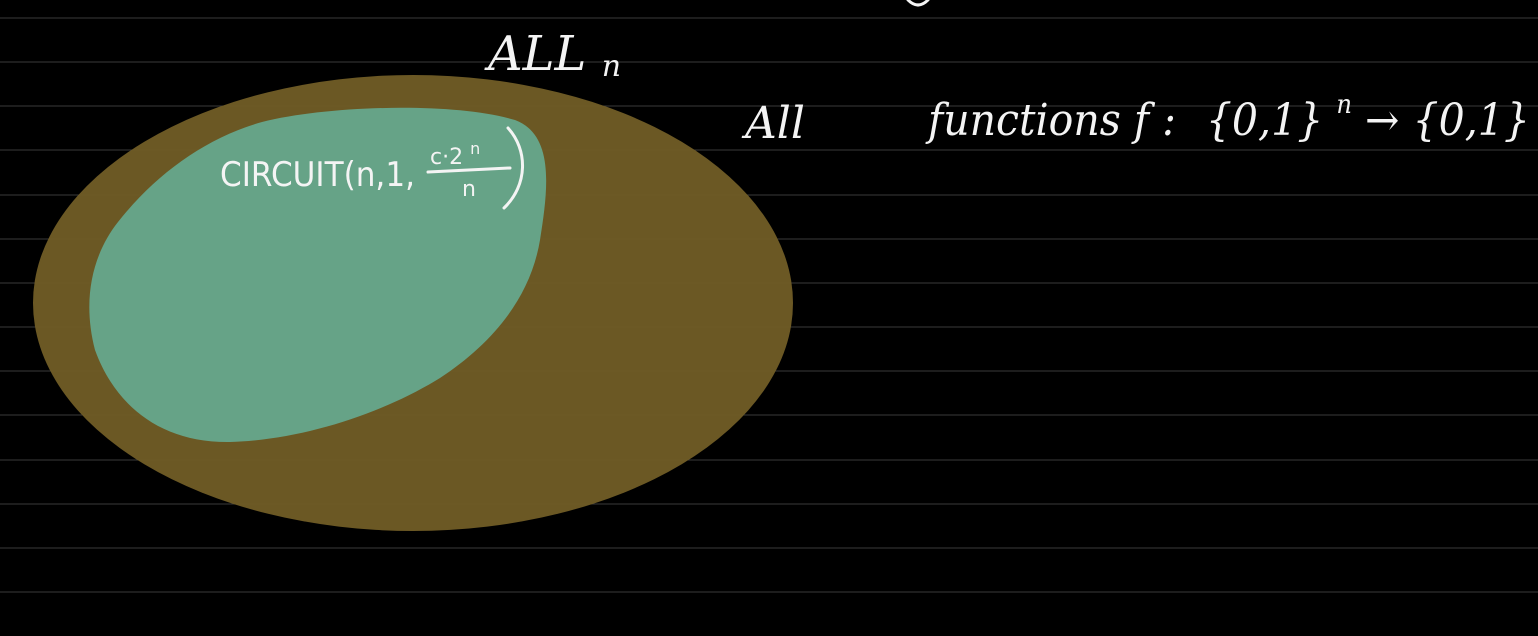 The image size is (1538, 636). Describe the element at coordinates (469, 189) in the screenshot. I see `inner-set-fraction-denominator: n` at that location.